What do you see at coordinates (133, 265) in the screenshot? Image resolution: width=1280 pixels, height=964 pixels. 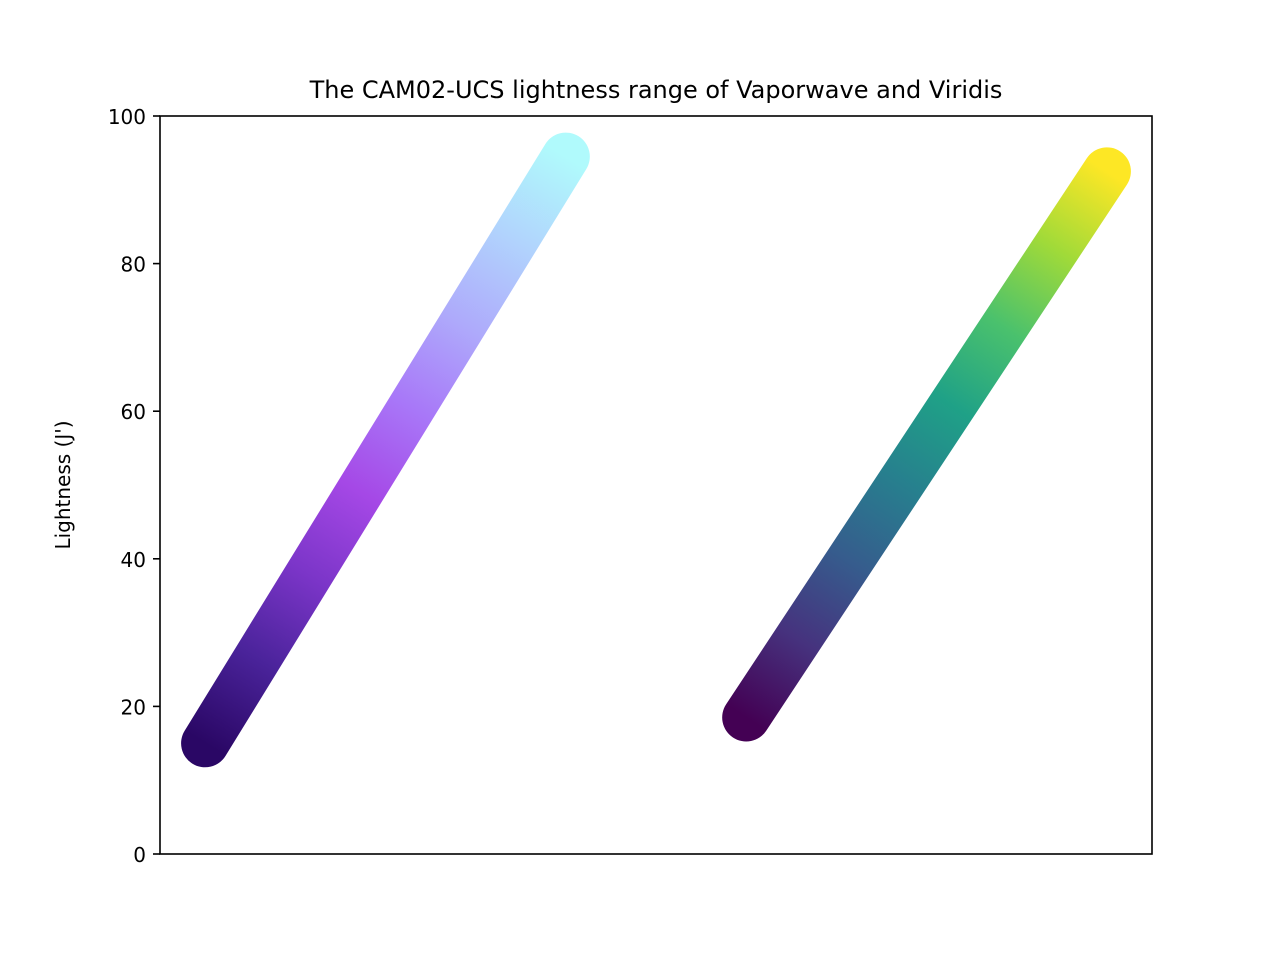 I see `y-tick-label: 80` at bounding box center [133, 265].